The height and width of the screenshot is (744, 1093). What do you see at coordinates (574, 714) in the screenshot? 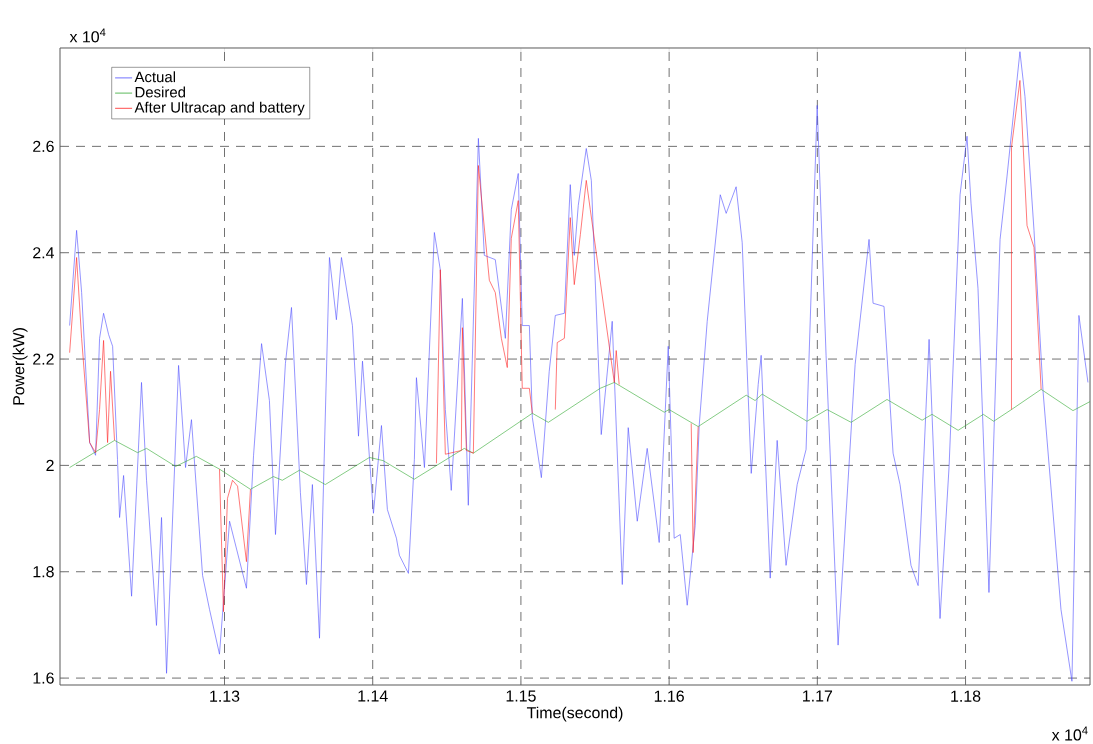
I see `x-axis-title: Time(second)` at bounding box center [574, 714].